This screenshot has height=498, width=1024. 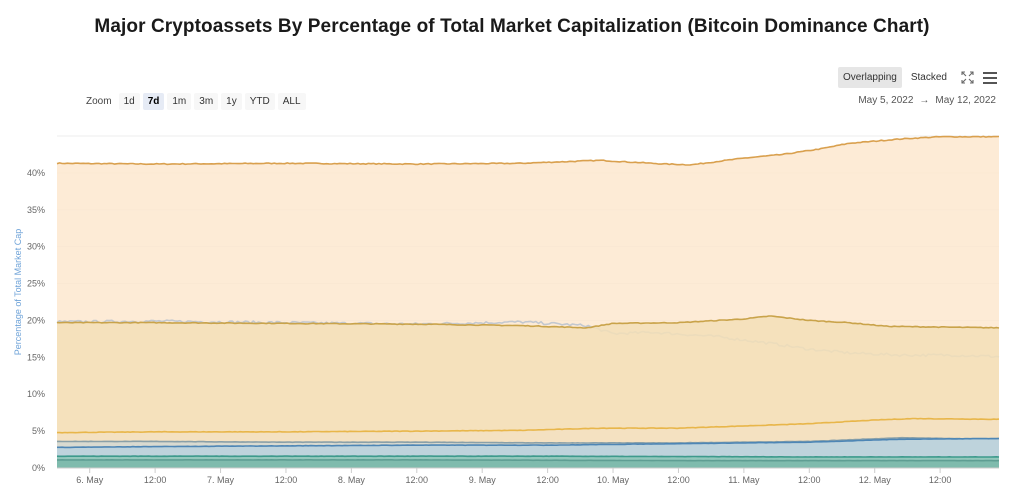 What do you see at coordinates (886, 100) in the screenshot?
I see `range-from-date: May 5, 2022` at bounding box center [886, 100].